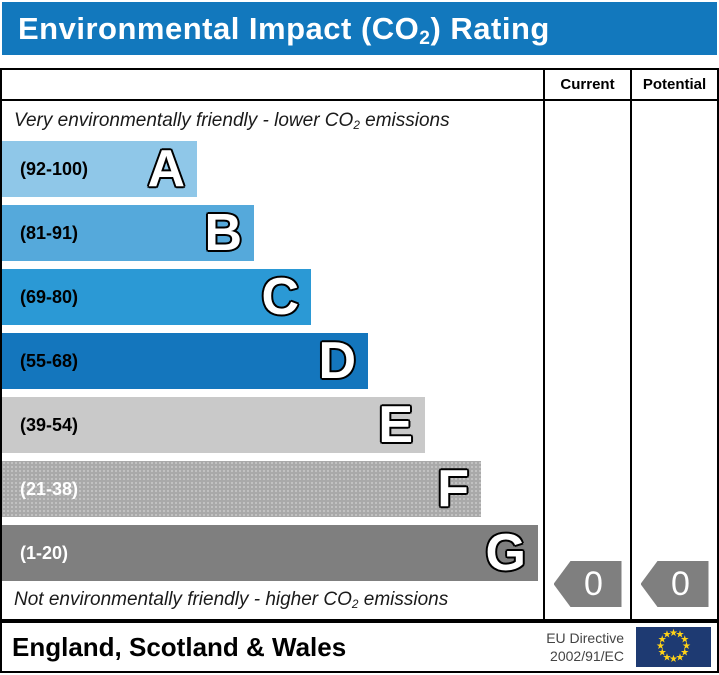  I want to click on page-title: Environmental Impact (CO2) Rating, so click(284, 29).